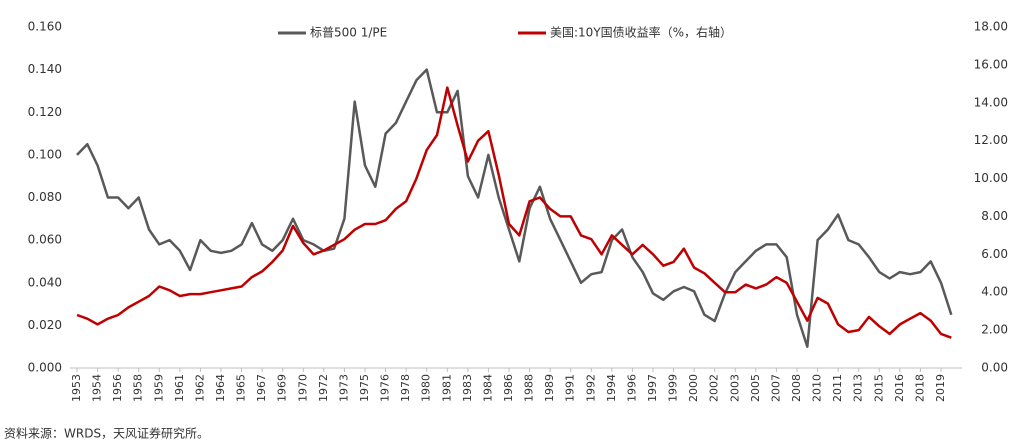  I want to click on x-tick-label: 2015, so click(878, 388).